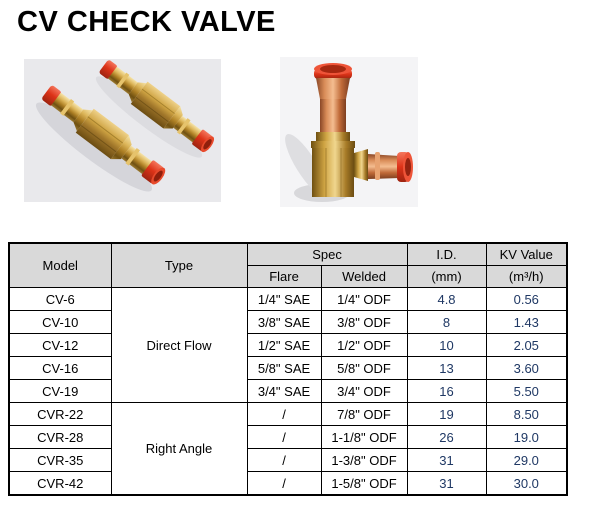 The image size is (601, 514). I want to click on cell-welded: 3/8" ODF, so click(364, 322).